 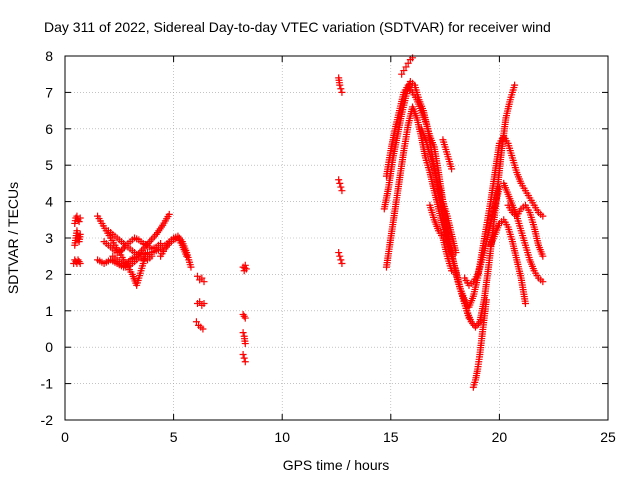 I want to click on y-tick-label: -1, so click(x=47, y=384).